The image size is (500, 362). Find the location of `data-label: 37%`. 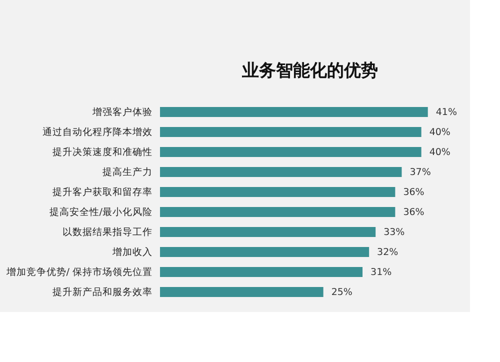

data-label: 37% is located at coordinates (420, 172).